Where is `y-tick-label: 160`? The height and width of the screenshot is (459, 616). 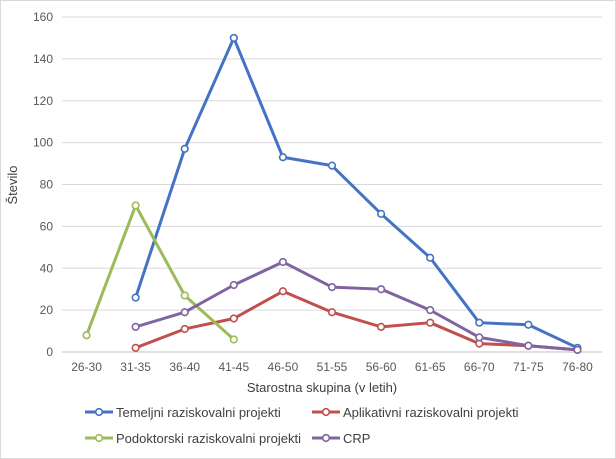
y-tick-label: 160 is located at coordinates (43, 17).